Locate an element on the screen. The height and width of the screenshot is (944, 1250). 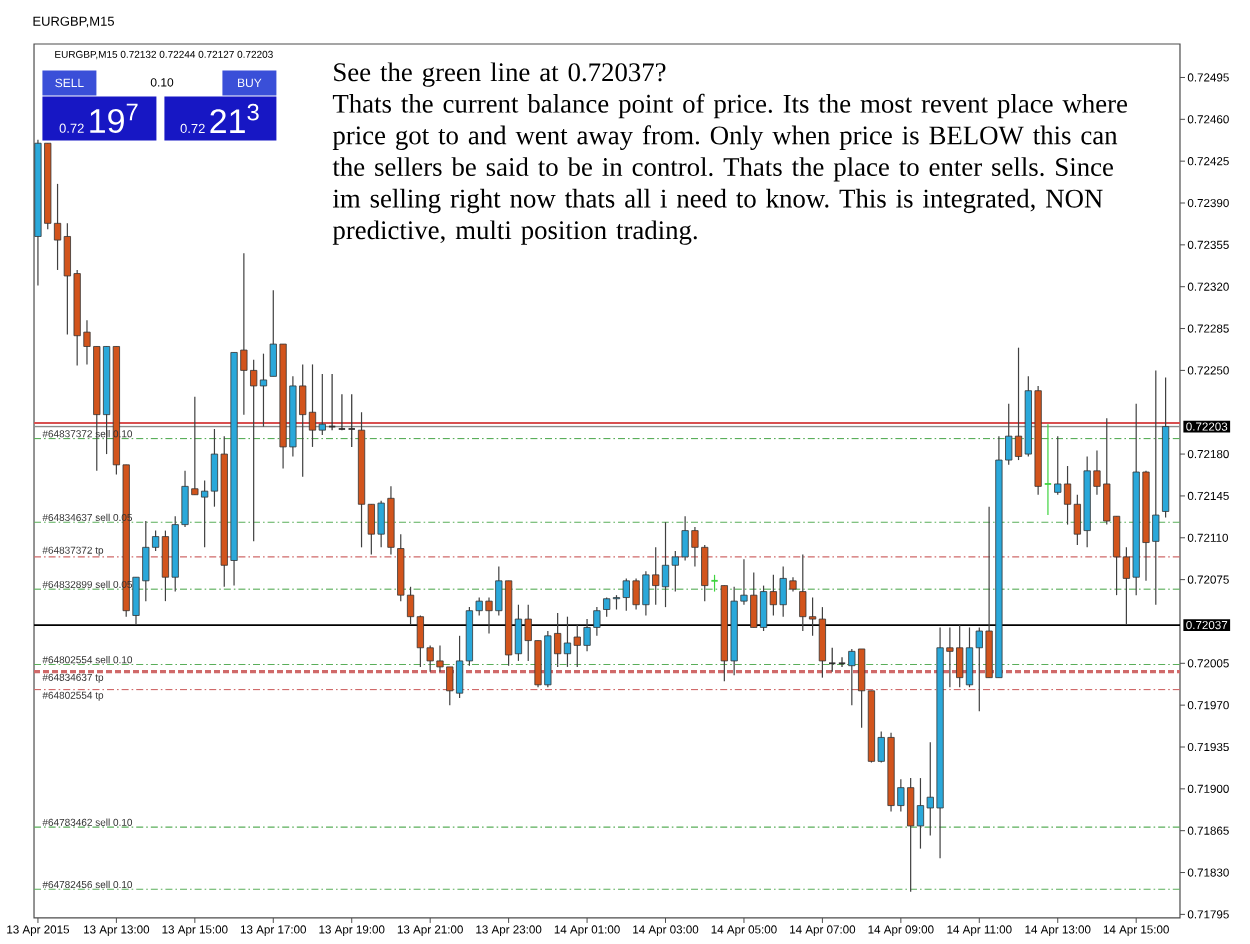
annotation: 21$^{3}$ is located at coordinates (234, 118).